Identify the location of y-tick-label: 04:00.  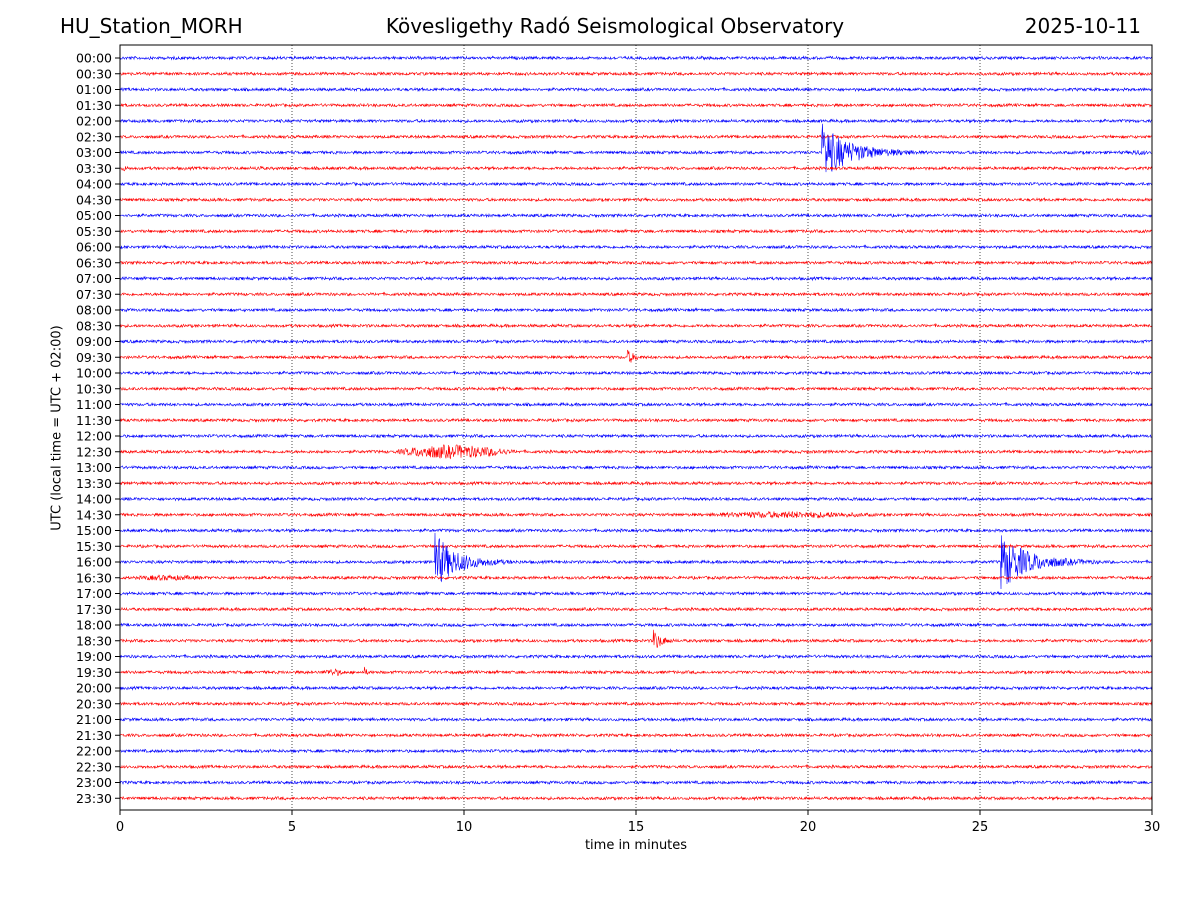
(94, 184).